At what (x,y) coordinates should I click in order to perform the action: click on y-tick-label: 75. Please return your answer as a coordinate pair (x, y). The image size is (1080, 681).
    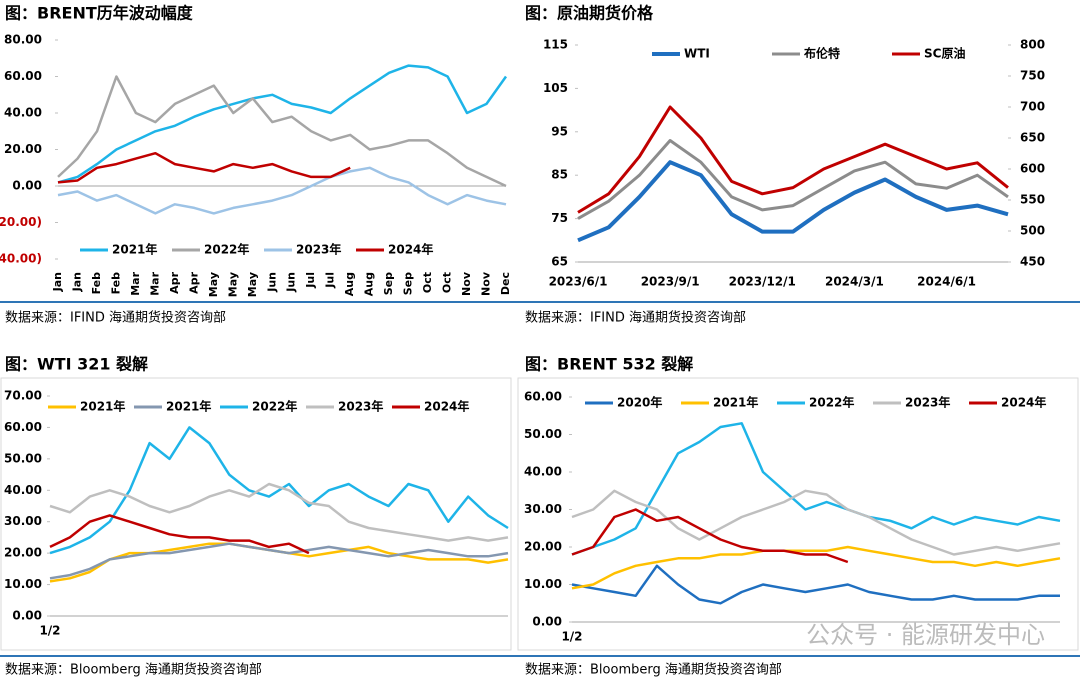
    Looking at the image, I should click on (559, 218).